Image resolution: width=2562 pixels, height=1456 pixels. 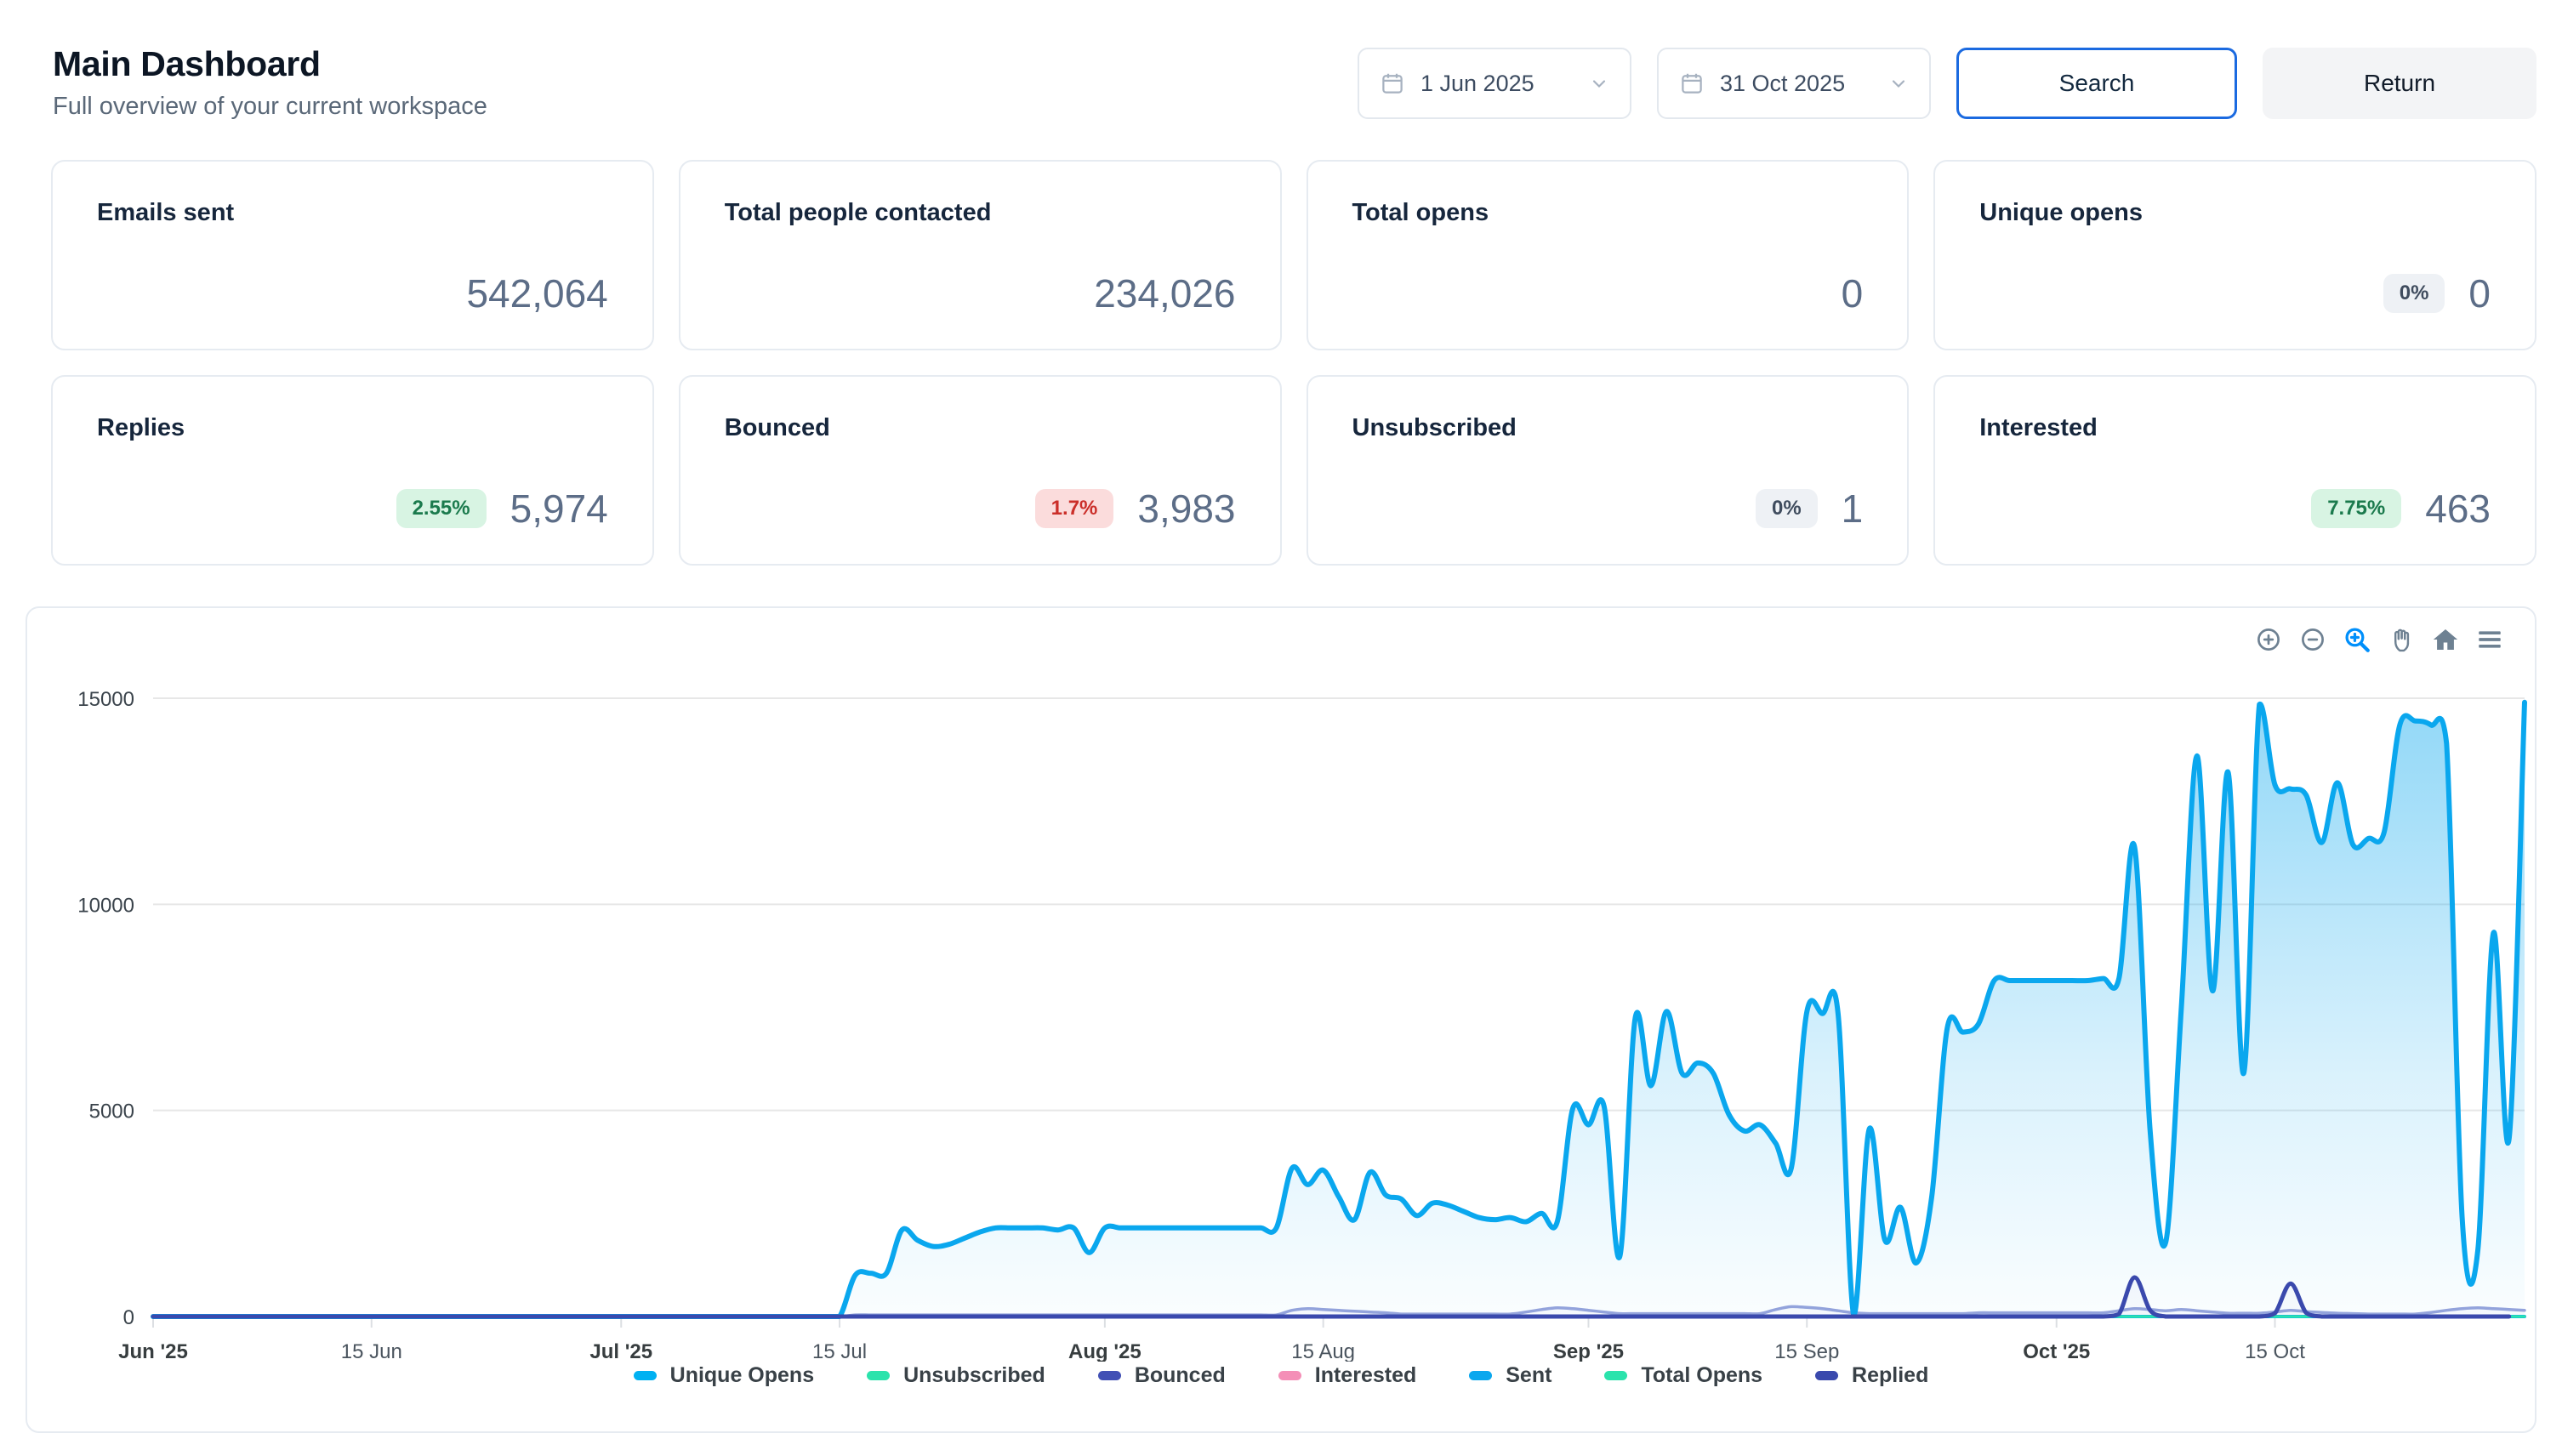 I want to click on legend-label: Unique Opens, so click(x=742, y=1375).